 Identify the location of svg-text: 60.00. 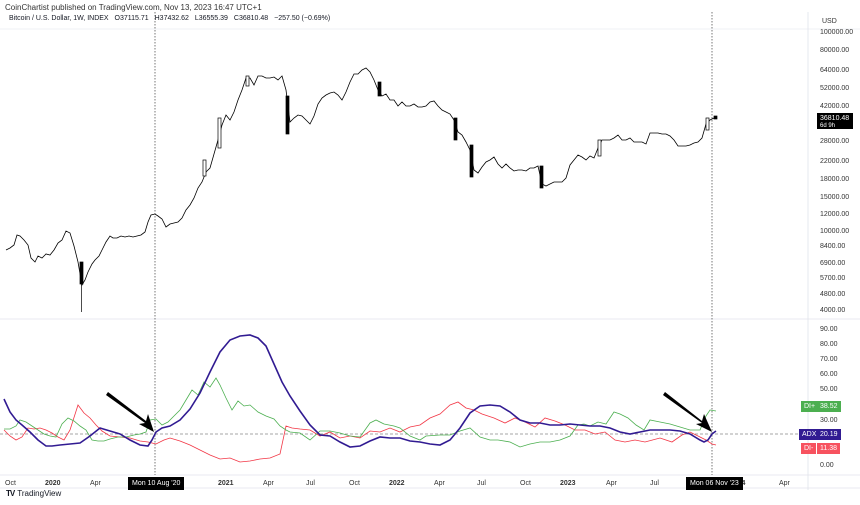
(829, 374).